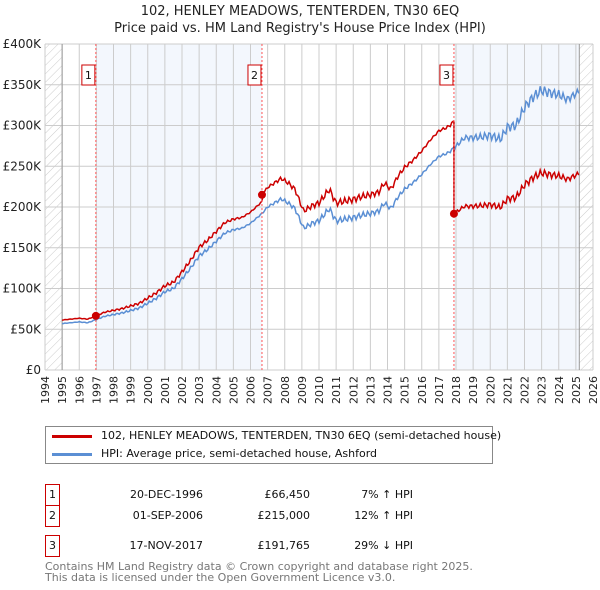  What do you see at coordinates (507, 390) in the screenshot?
I see `x-tick-label: 2021` at bounding box center [507, 390].